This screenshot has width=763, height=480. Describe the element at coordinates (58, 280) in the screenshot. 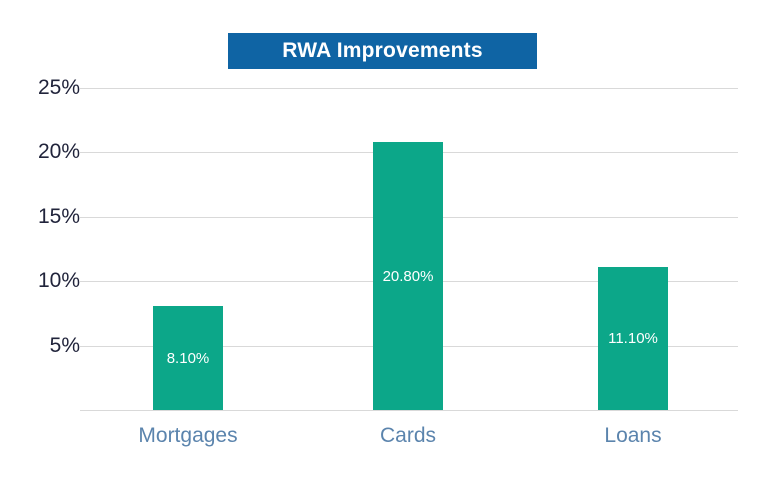

I see `y-tick-label-10pct: 10%` at that location.